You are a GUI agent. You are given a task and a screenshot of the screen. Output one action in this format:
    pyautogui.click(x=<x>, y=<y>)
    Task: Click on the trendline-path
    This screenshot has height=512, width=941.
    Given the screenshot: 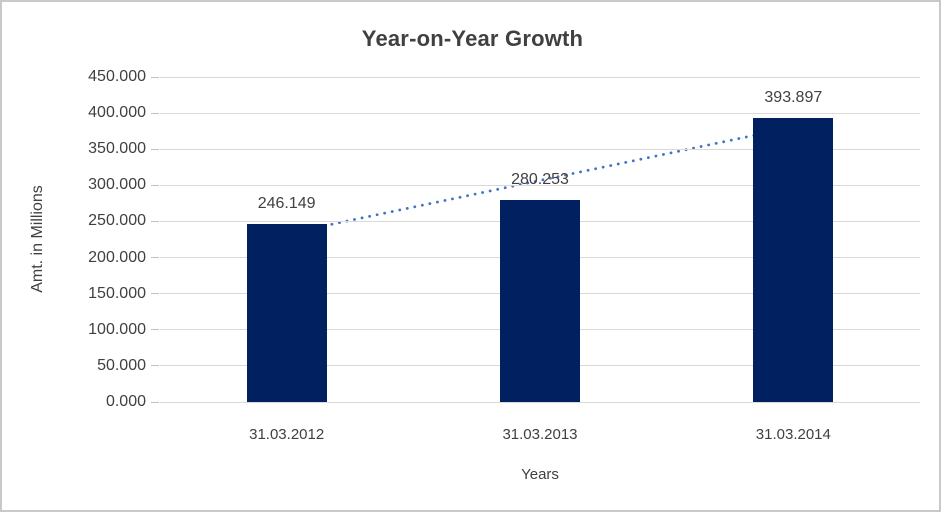 What is the action you would take?
    pyautogui.click(x=540, y=180)
    